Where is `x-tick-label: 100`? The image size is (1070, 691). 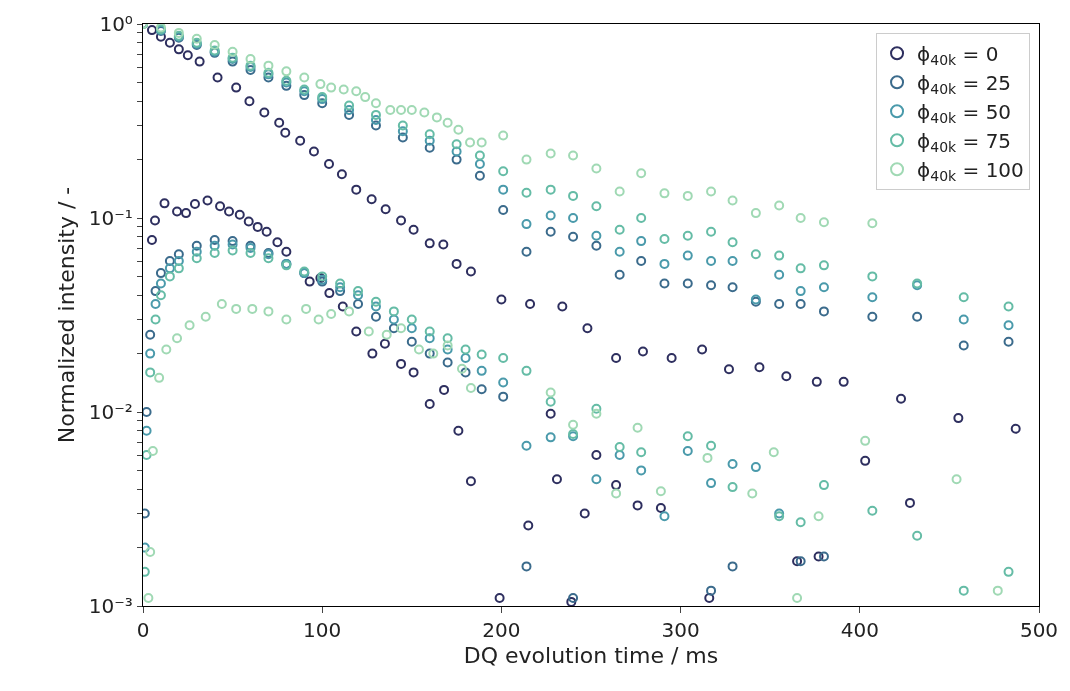 x-tick-label: 100 is located at coordinates (322, 630).